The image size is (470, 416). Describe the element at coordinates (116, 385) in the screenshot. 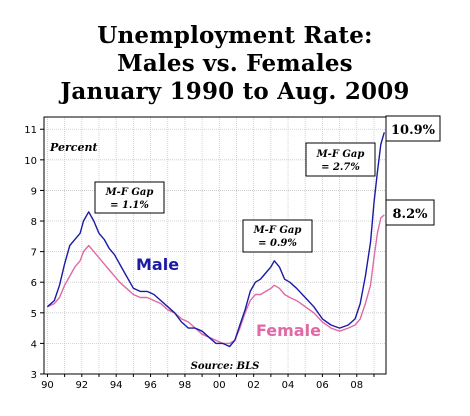

I see `x-tick-label: 94` at that location.